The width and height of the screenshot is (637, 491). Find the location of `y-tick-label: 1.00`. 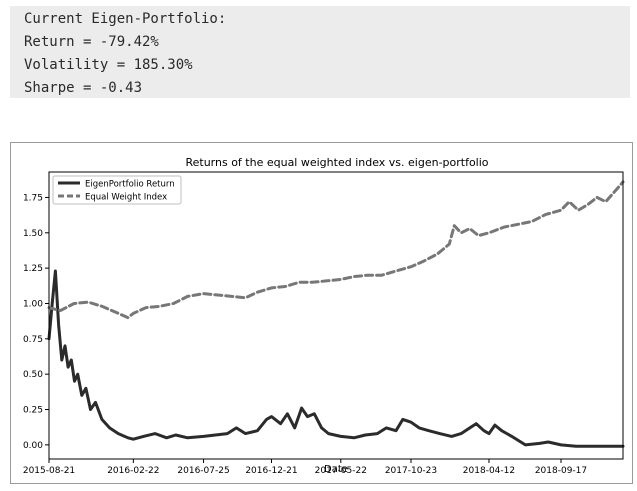

y-tick-label: 1.00 is located at coordinates (33, 304).